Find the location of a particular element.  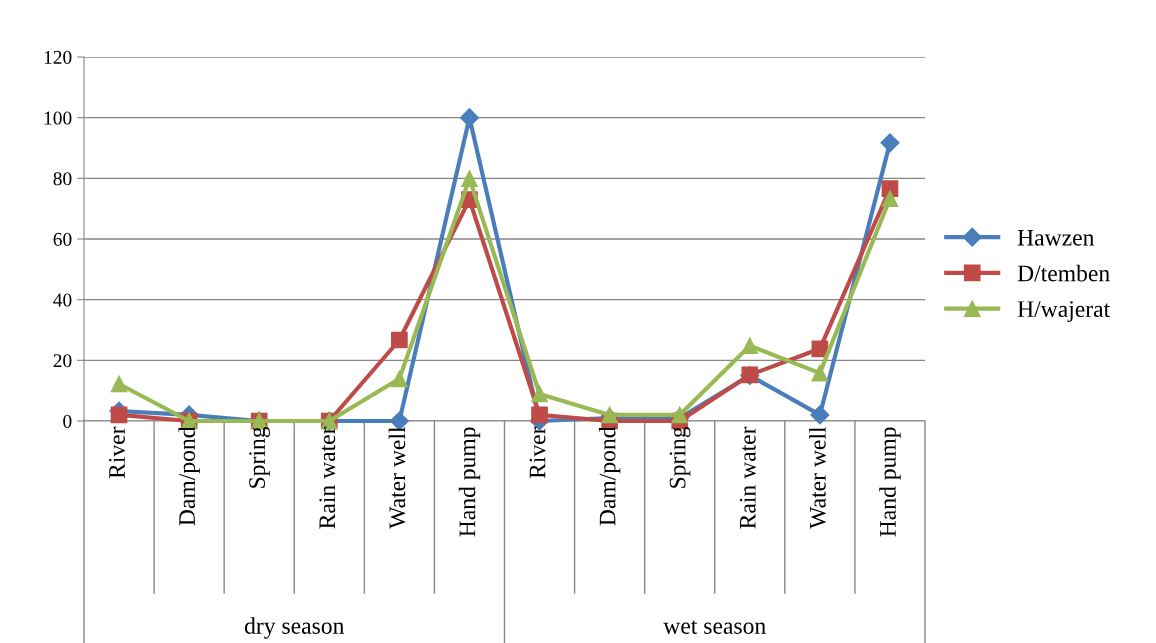

y-tick-label: 20 is located at coordinates (62, 361).